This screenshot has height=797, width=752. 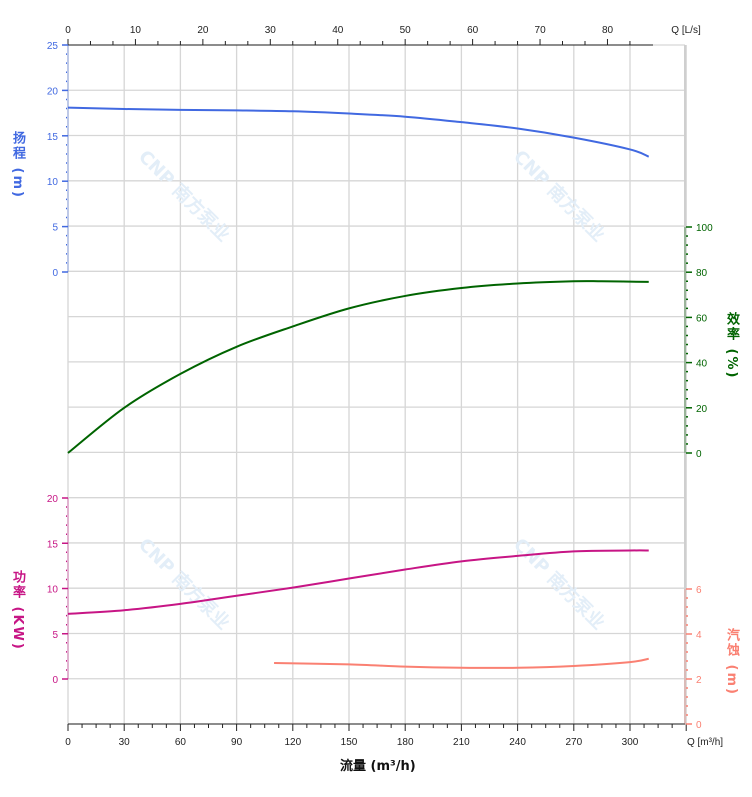 What do you see at coordinates (338, 30) in the screenshot?
I see `x-top-tick-label: 40` at bounding box center [338, 30].